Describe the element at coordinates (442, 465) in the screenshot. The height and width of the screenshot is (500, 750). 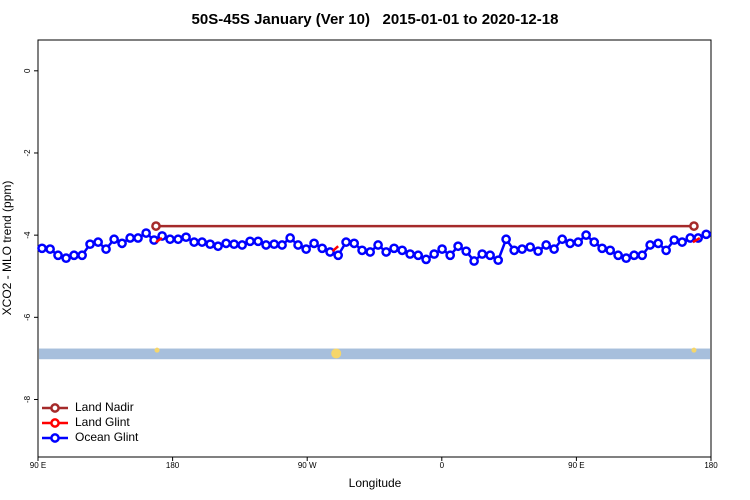
I see `x-tick-label: 0` at that location.